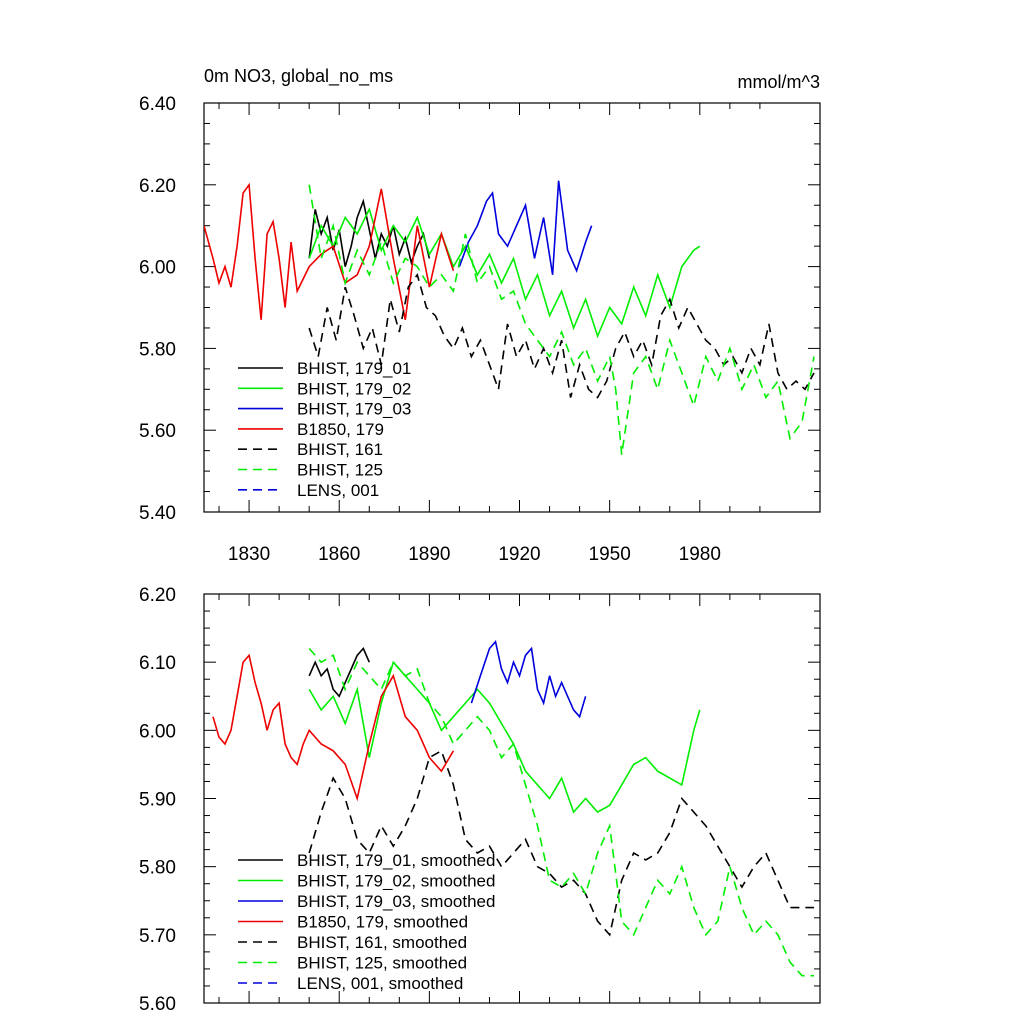 This screenshot has width=1024, height=1024. What do you see at coordinates (340, 470) in the screenshot?
I see `legend-label: BHIST, 125` at bounding box center [340, 470].